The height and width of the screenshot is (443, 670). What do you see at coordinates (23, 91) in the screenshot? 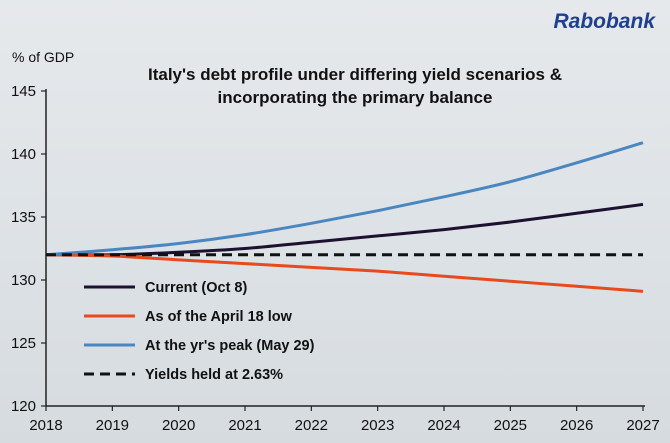
I see `y-tick-label: 145` at bounding box center [23, 91].